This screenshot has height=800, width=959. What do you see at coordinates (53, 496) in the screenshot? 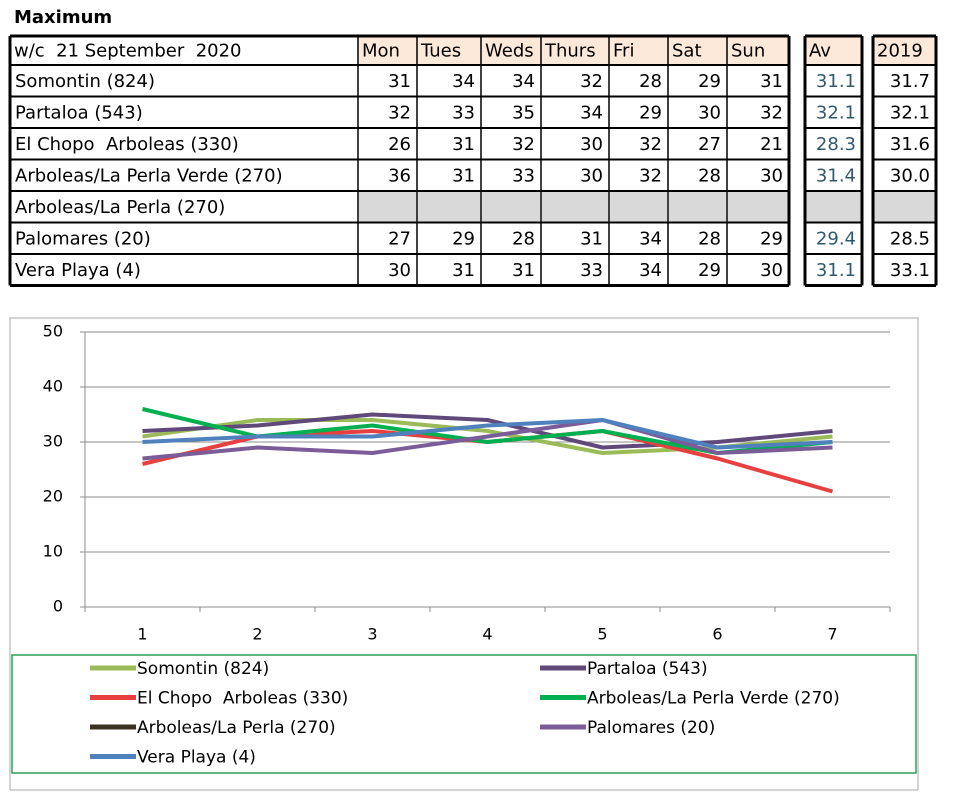
I see `y-tick-label: 20` at bounding box center [53, 496].